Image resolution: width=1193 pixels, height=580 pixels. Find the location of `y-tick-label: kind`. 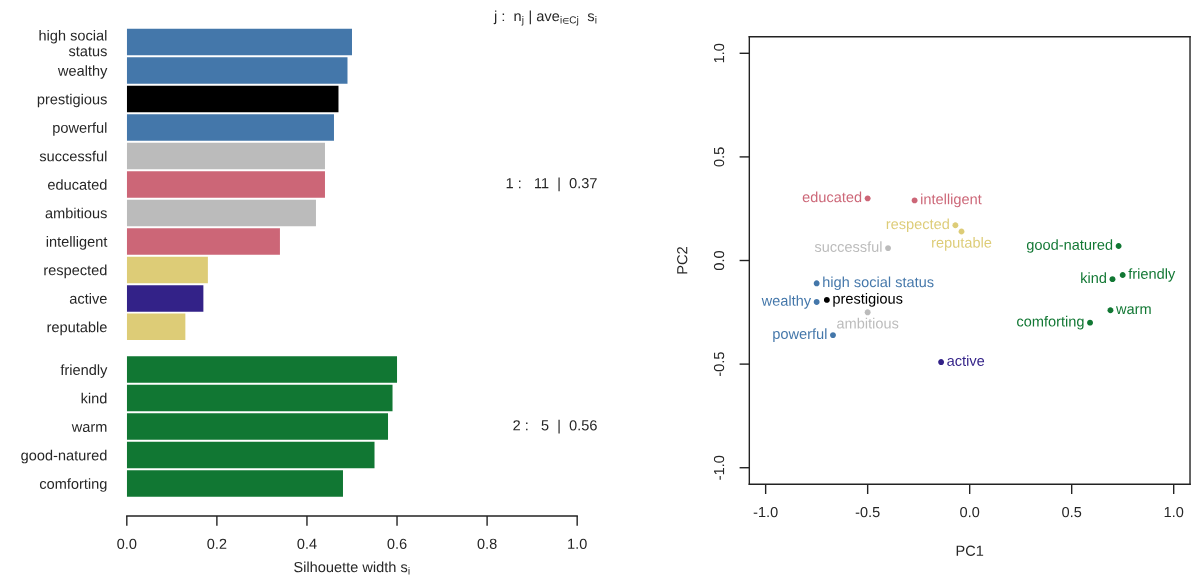

y-tick-label: kind is located at coordinates (94, 398).